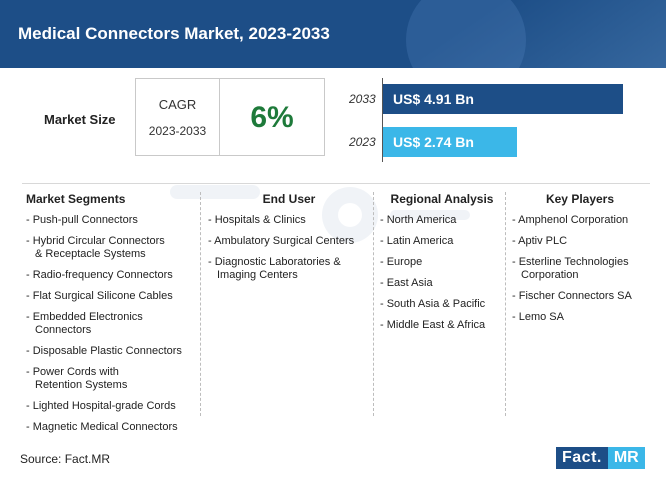 This screenshot has width=666, height=478. I want to click on list-item-continuation: Retention Systems, so click(81, 385).